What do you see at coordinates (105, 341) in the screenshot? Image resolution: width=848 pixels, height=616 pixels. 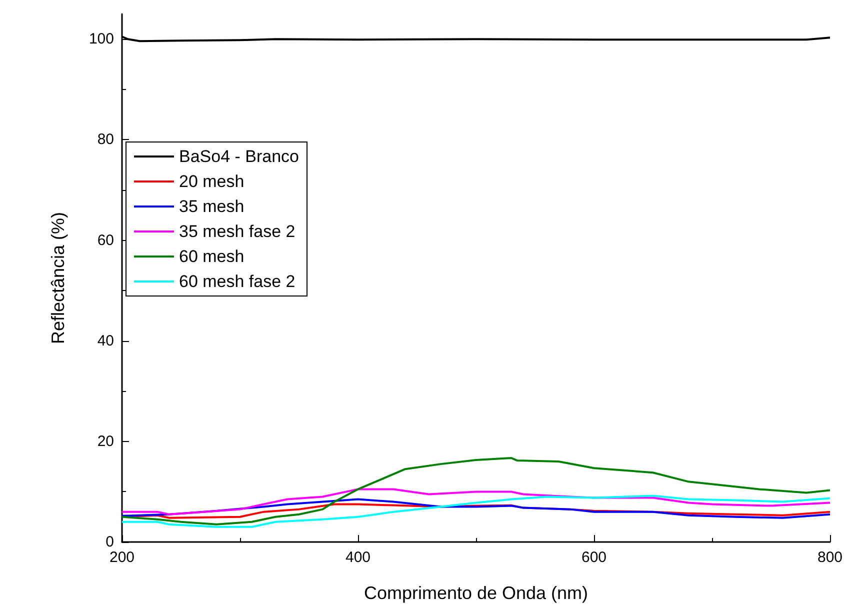 I see `y-tick-label: 40` at bounding box center [105, 341].